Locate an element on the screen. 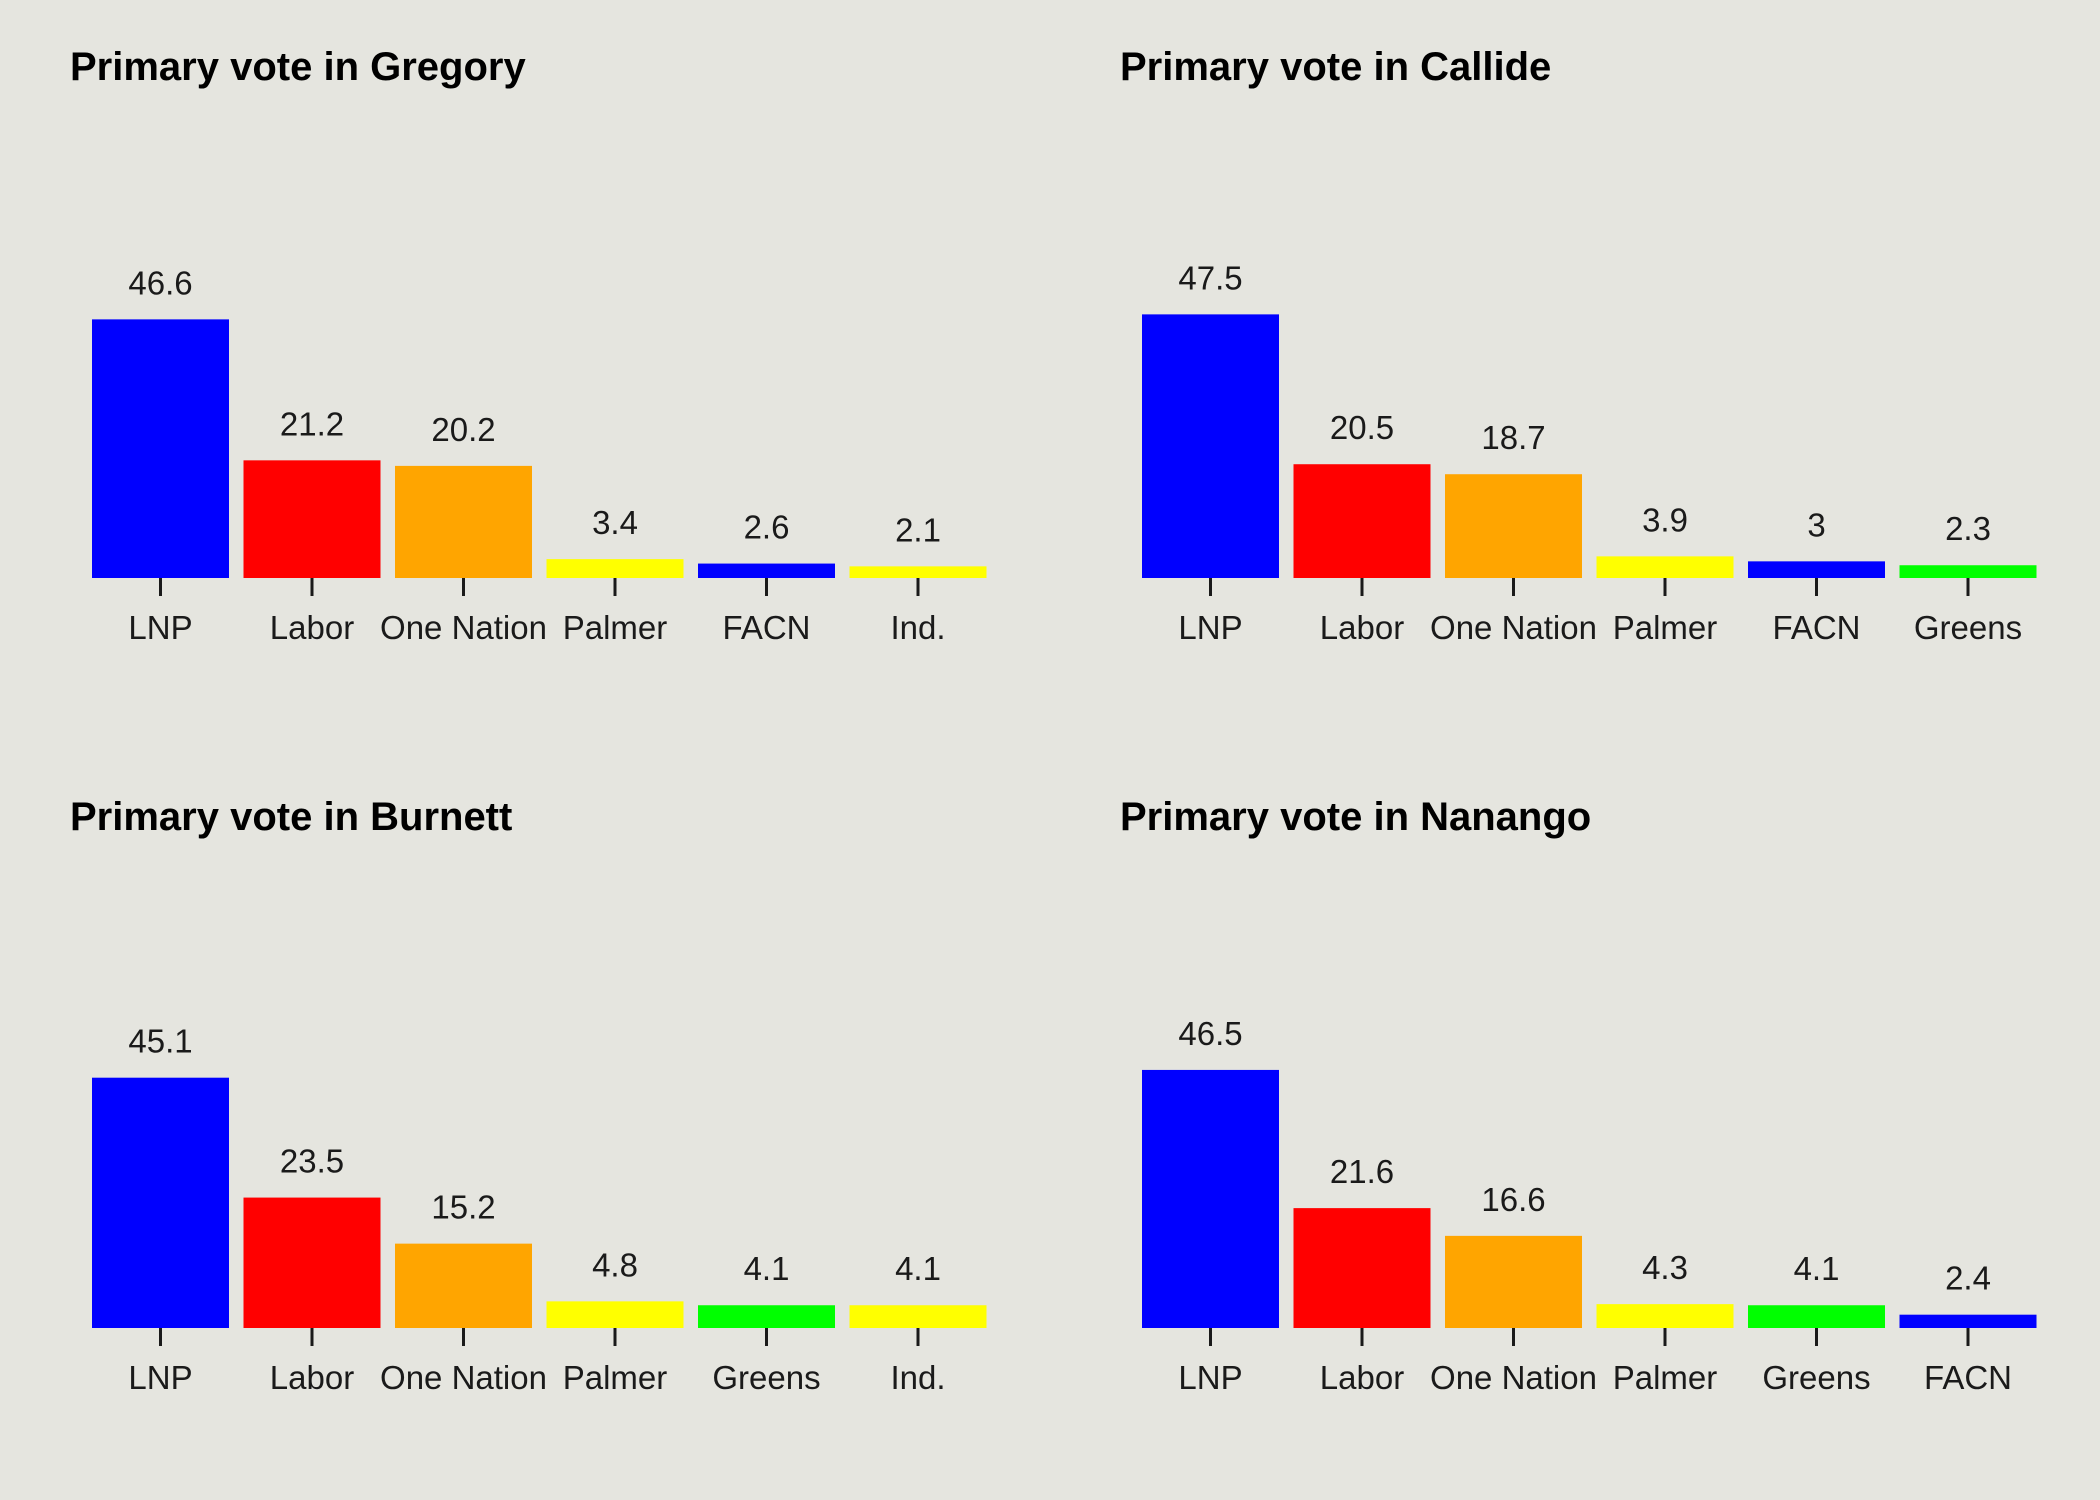 The height and width of the screenshot is (1500, 2100). bar-value-label: 3.9 is located at coordinates (1665, 519).